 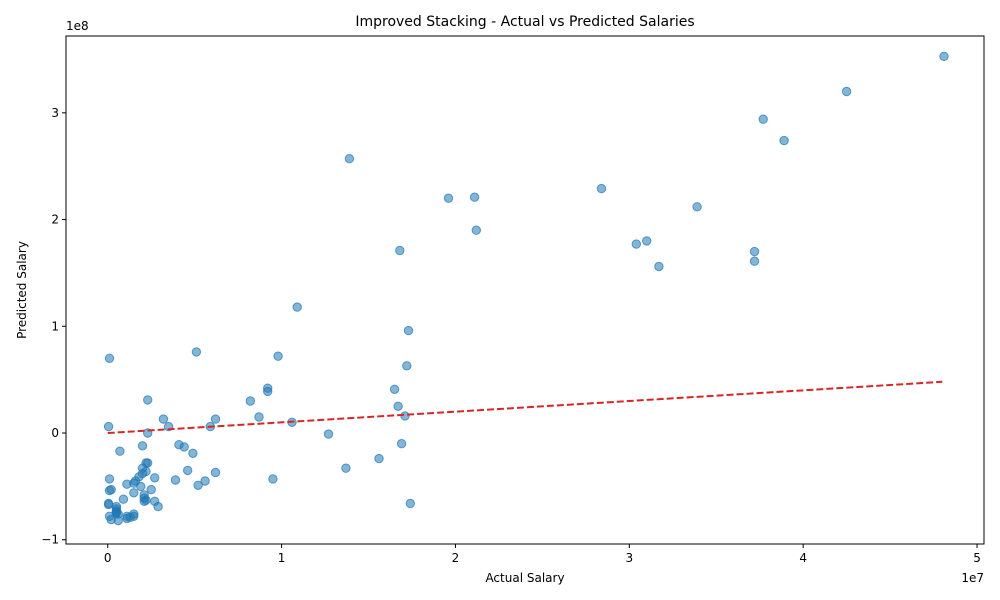 I want to click on trend-layer, so click(x=525, y=407).